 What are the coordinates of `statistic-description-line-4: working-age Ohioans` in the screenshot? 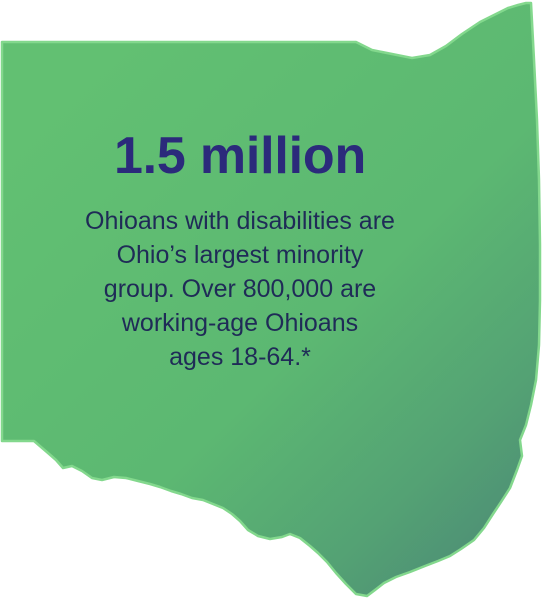 It's located at (240, 323).